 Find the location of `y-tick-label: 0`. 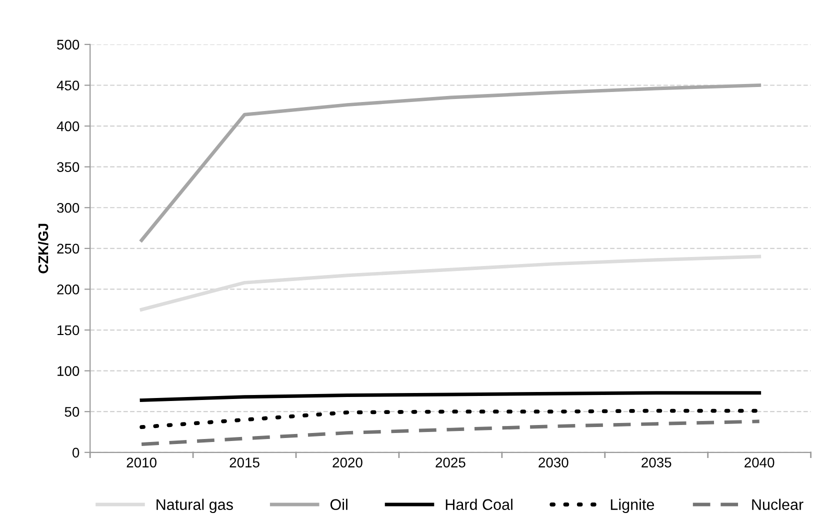

y-tick-label: 0 is located at coordinates (76, 453).